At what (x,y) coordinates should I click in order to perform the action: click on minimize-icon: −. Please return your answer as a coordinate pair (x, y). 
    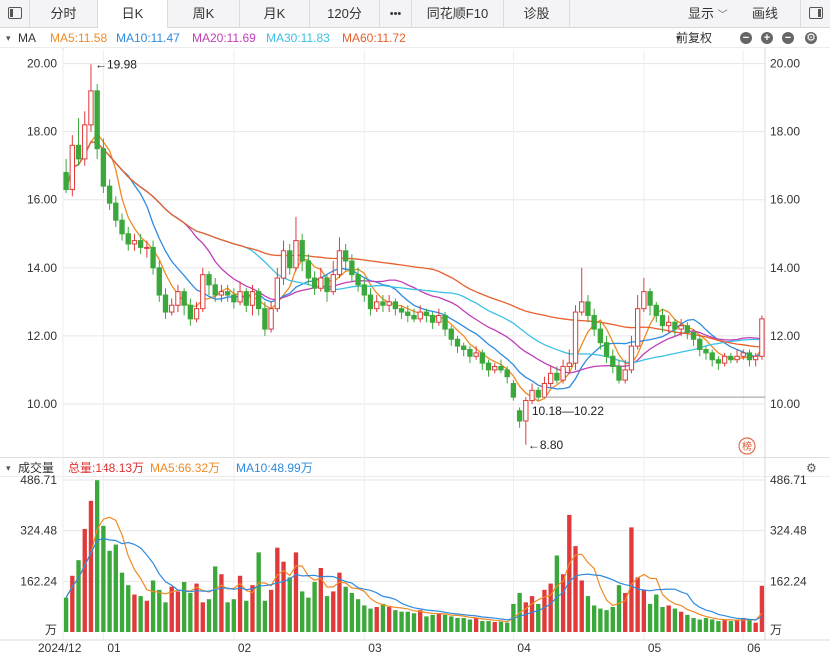
    Looking at the image, I should click on (788, 38).